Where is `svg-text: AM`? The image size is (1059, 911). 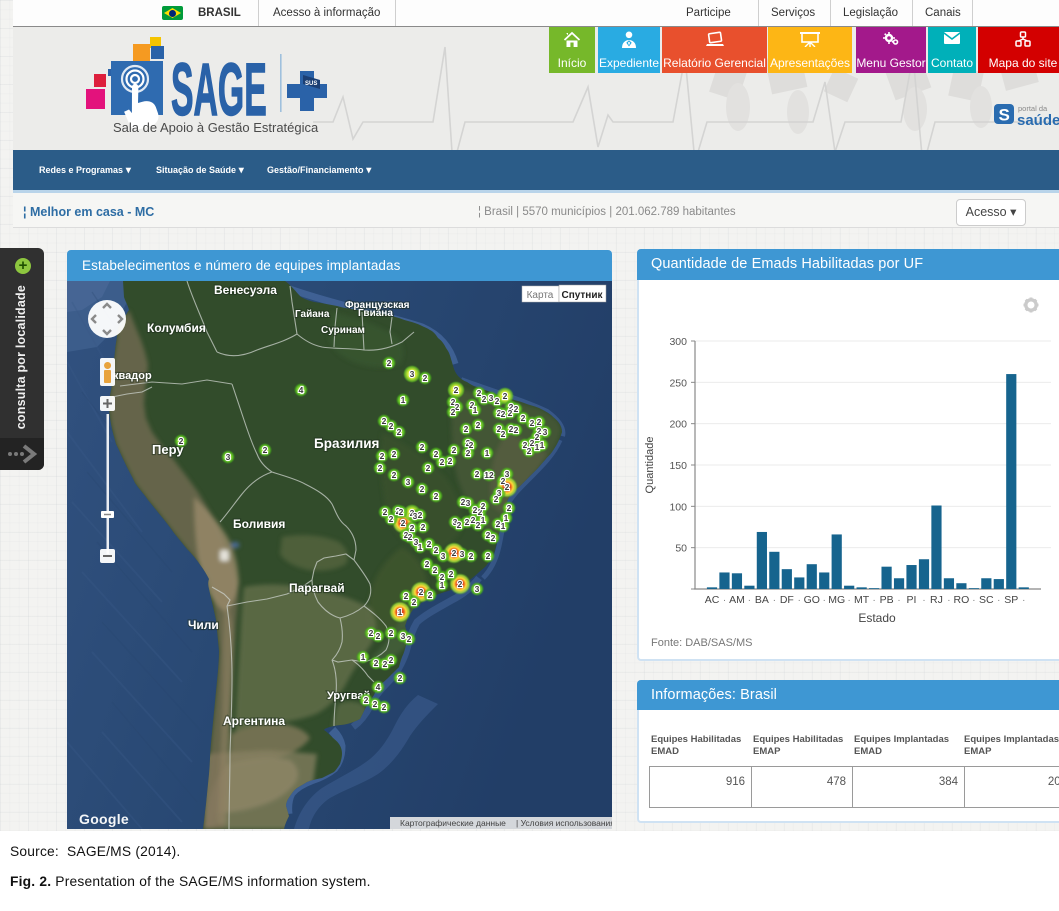 svg-text: AM is located at coordinates (737, 600).